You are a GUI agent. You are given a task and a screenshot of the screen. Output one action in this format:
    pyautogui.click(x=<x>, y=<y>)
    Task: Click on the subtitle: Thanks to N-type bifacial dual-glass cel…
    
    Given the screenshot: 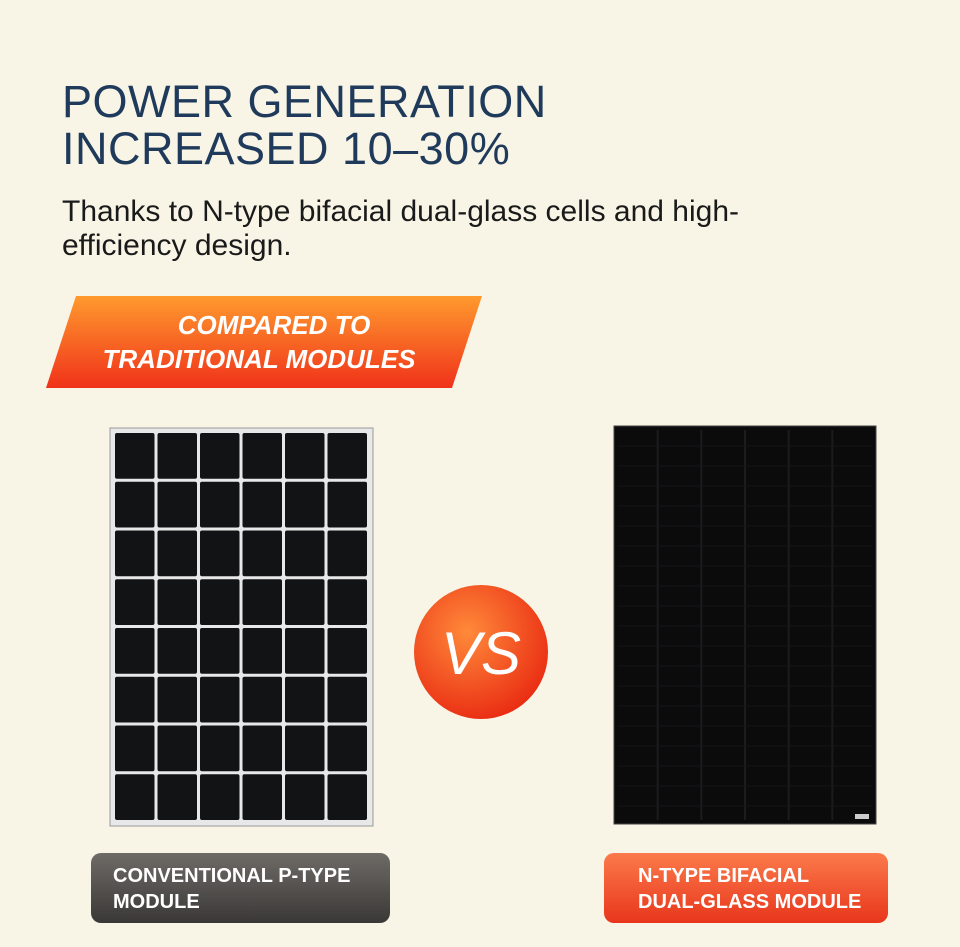 What is the action you would take?
    pyautogui.click(x=401, y=228)
    